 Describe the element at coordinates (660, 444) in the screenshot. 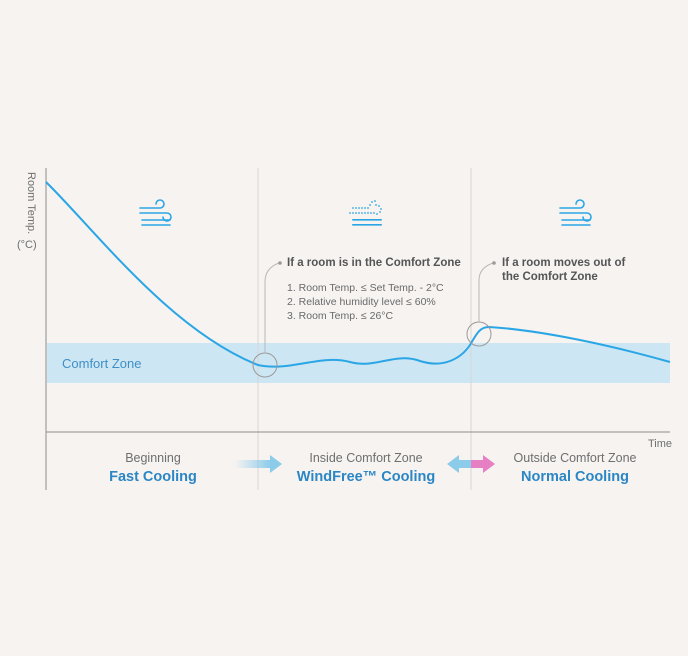

I see `x-axis-label: Time` at that location.